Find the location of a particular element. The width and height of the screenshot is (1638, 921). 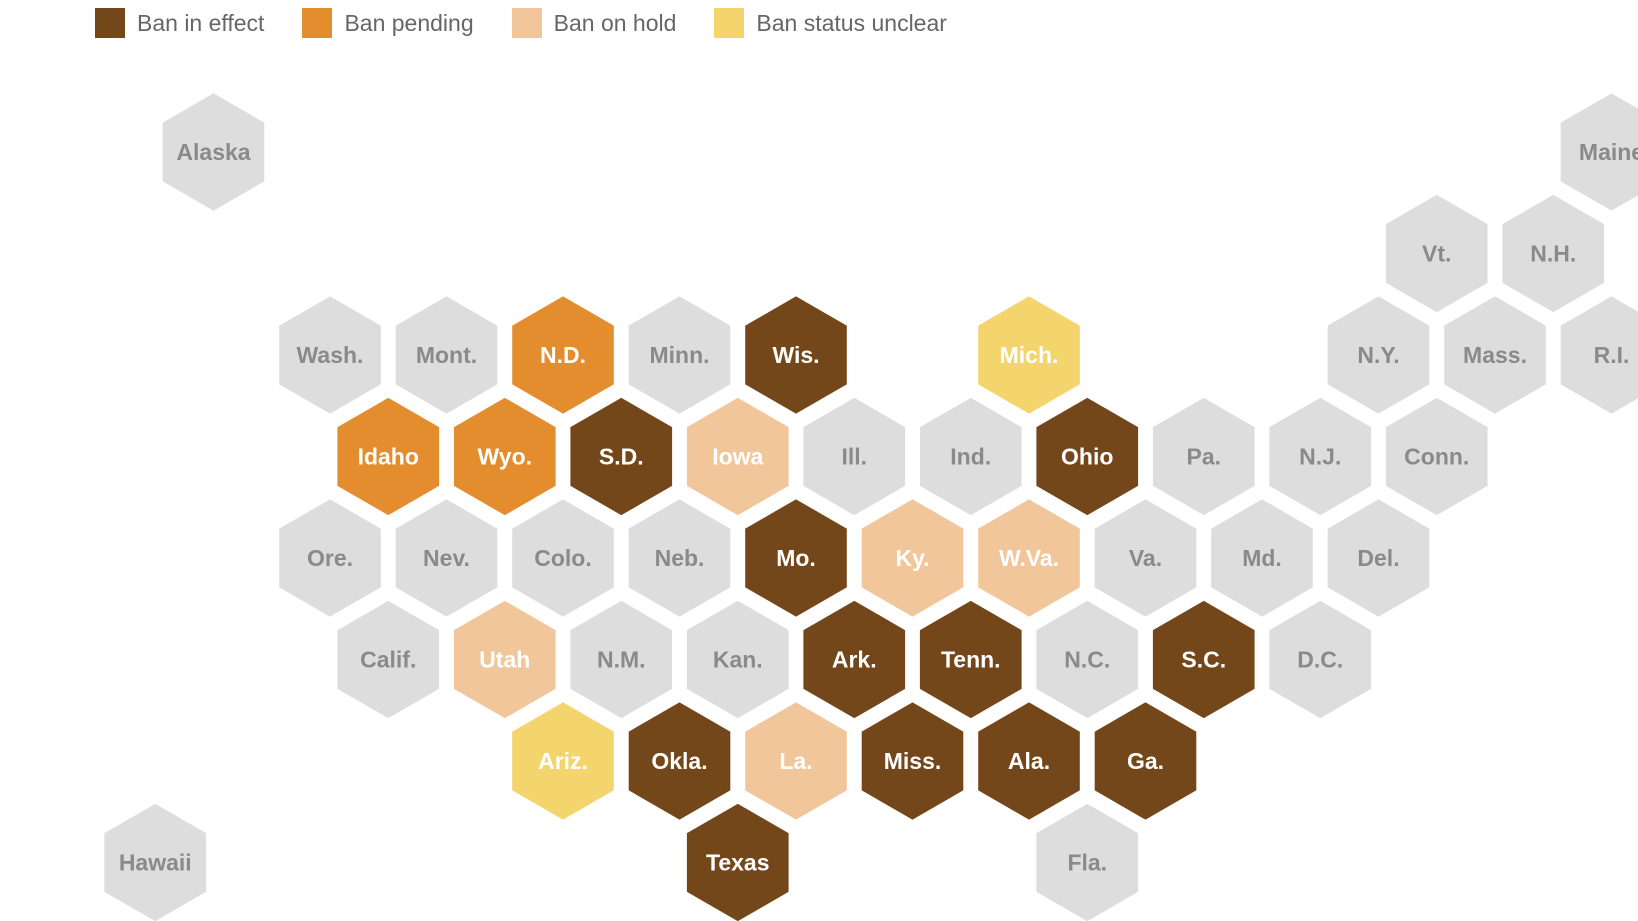

state-hex-md: Md. is located at coordinates (1262, 558).